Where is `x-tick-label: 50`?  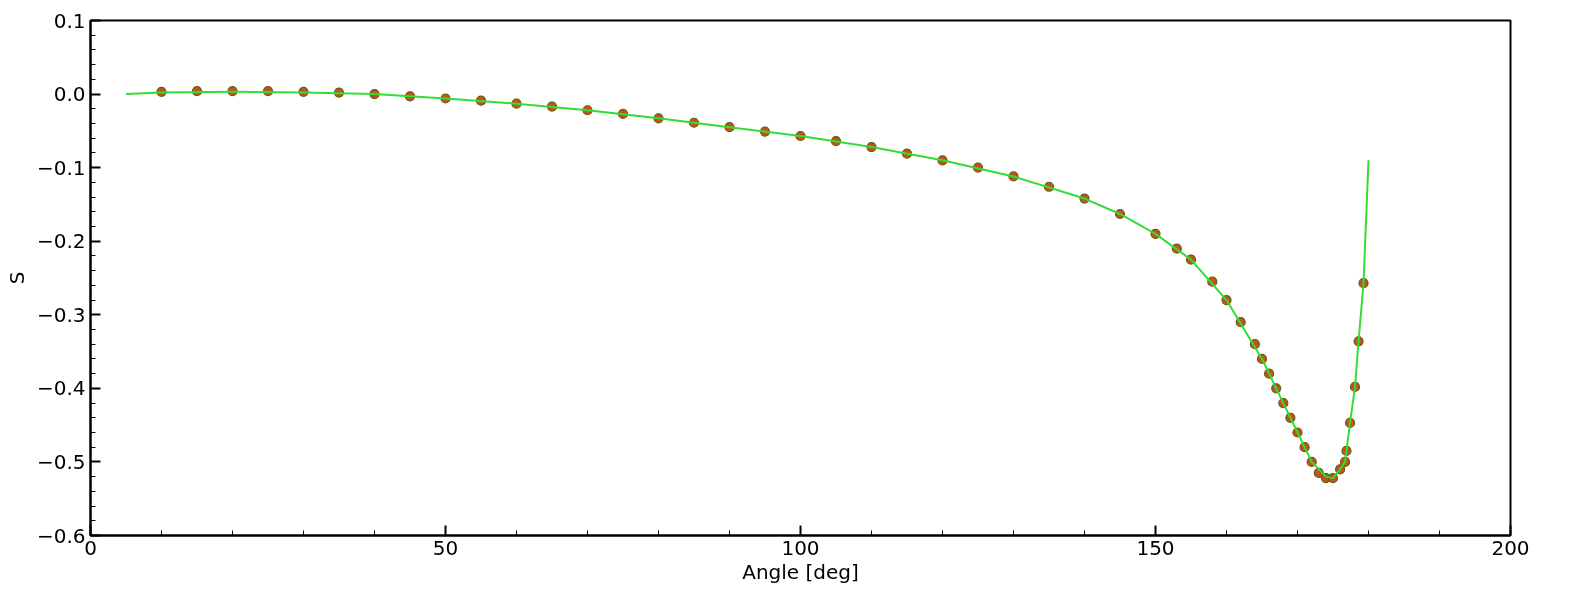 x-tick-label: 50 is located at coordinates (445, 547).